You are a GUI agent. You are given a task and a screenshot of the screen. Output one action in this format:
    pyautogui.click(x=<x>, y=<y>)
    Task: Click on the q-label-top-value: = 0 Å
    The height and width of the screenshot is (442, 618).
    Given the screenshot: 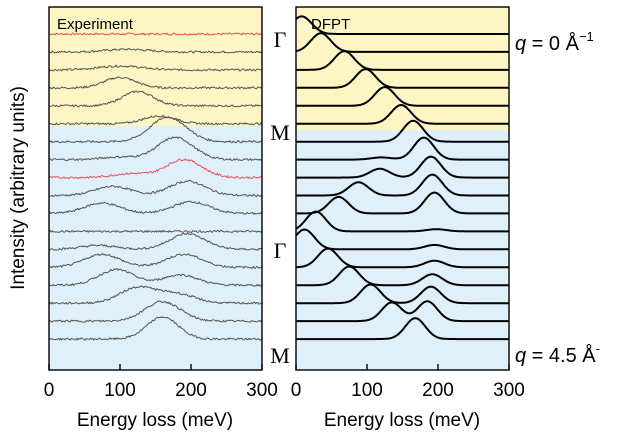 What is the action you would take?
    pyautogui.click(x=552, y=43)
    